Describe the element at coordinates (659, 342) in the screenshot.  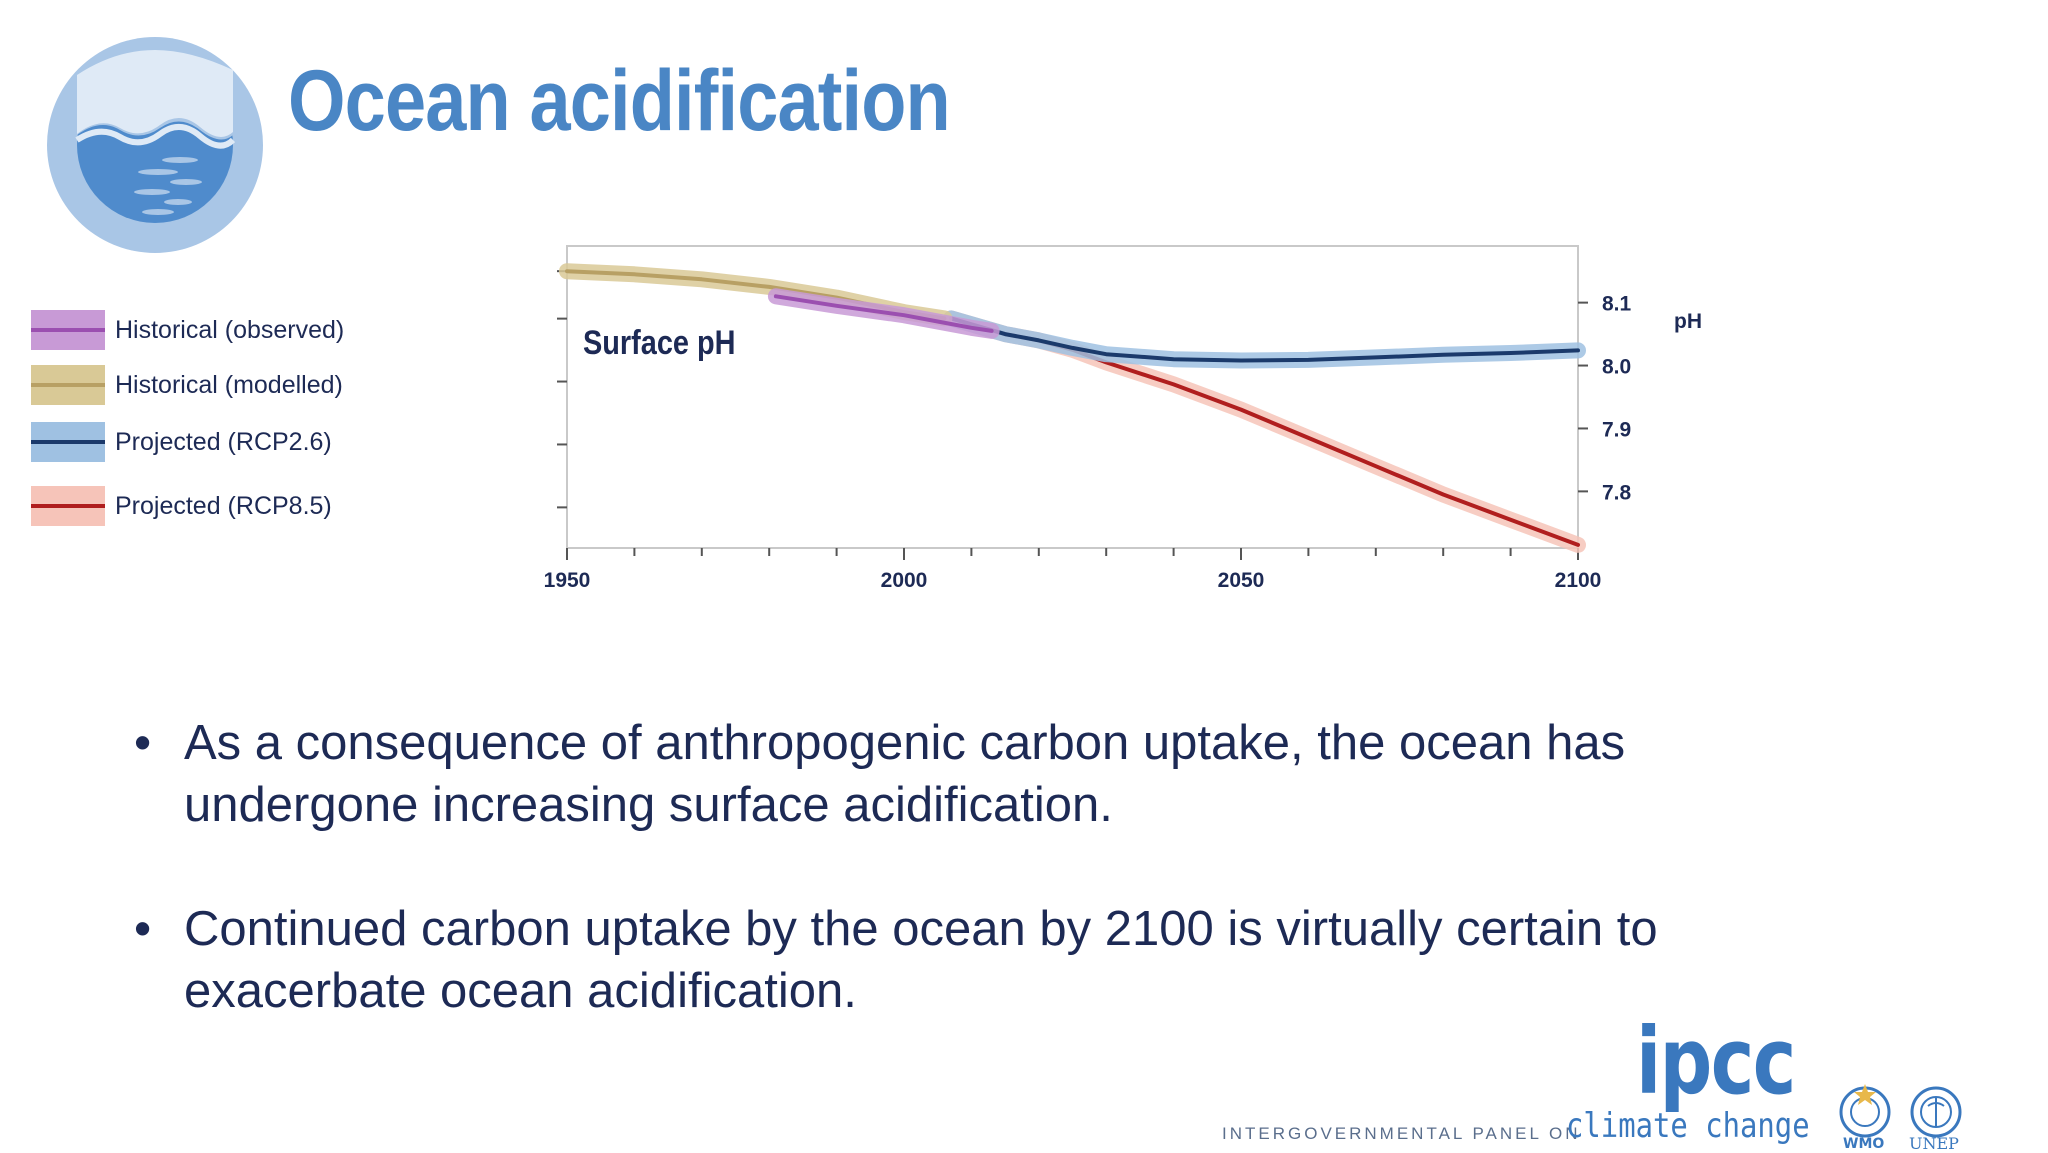
I see `chart-title: Surface pH` at that location.